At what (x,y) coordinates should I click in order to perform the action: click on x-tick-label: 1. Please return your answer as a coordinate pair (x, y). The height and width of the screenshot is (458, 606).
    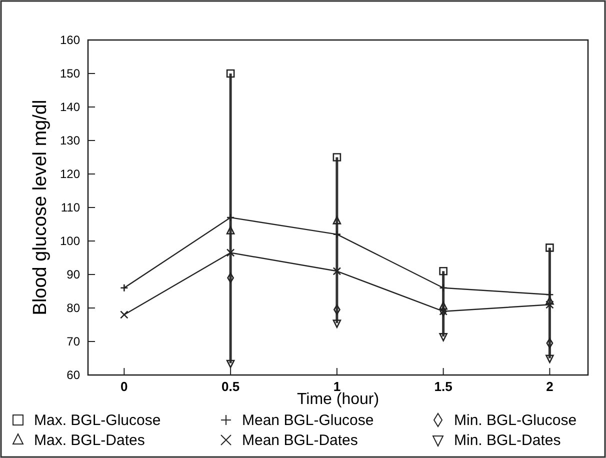
    Looking at the image, I should click on (337, 386).